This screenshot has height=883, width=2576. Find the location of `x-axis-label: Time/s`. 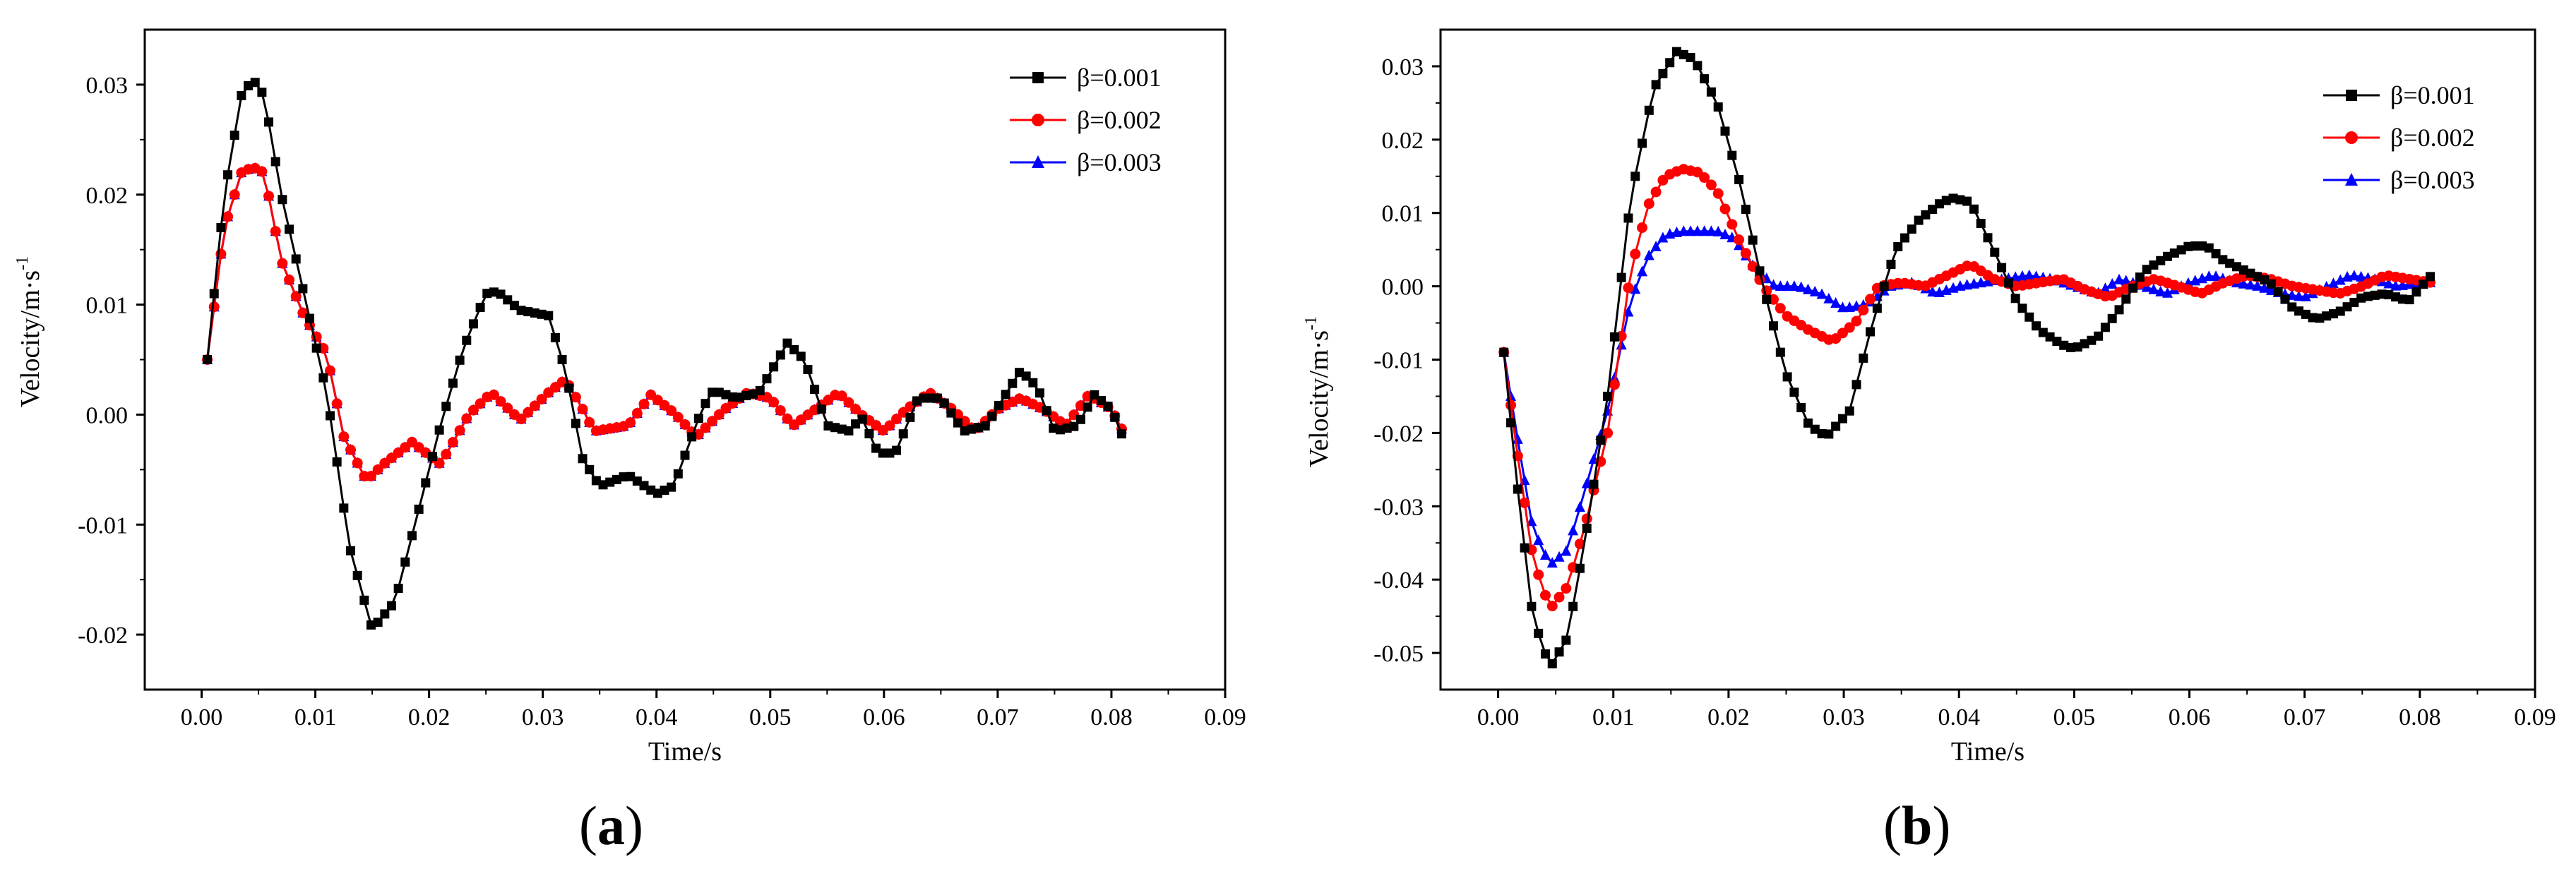

x-axis-label: Time/s is located at coordinates (685, 752).